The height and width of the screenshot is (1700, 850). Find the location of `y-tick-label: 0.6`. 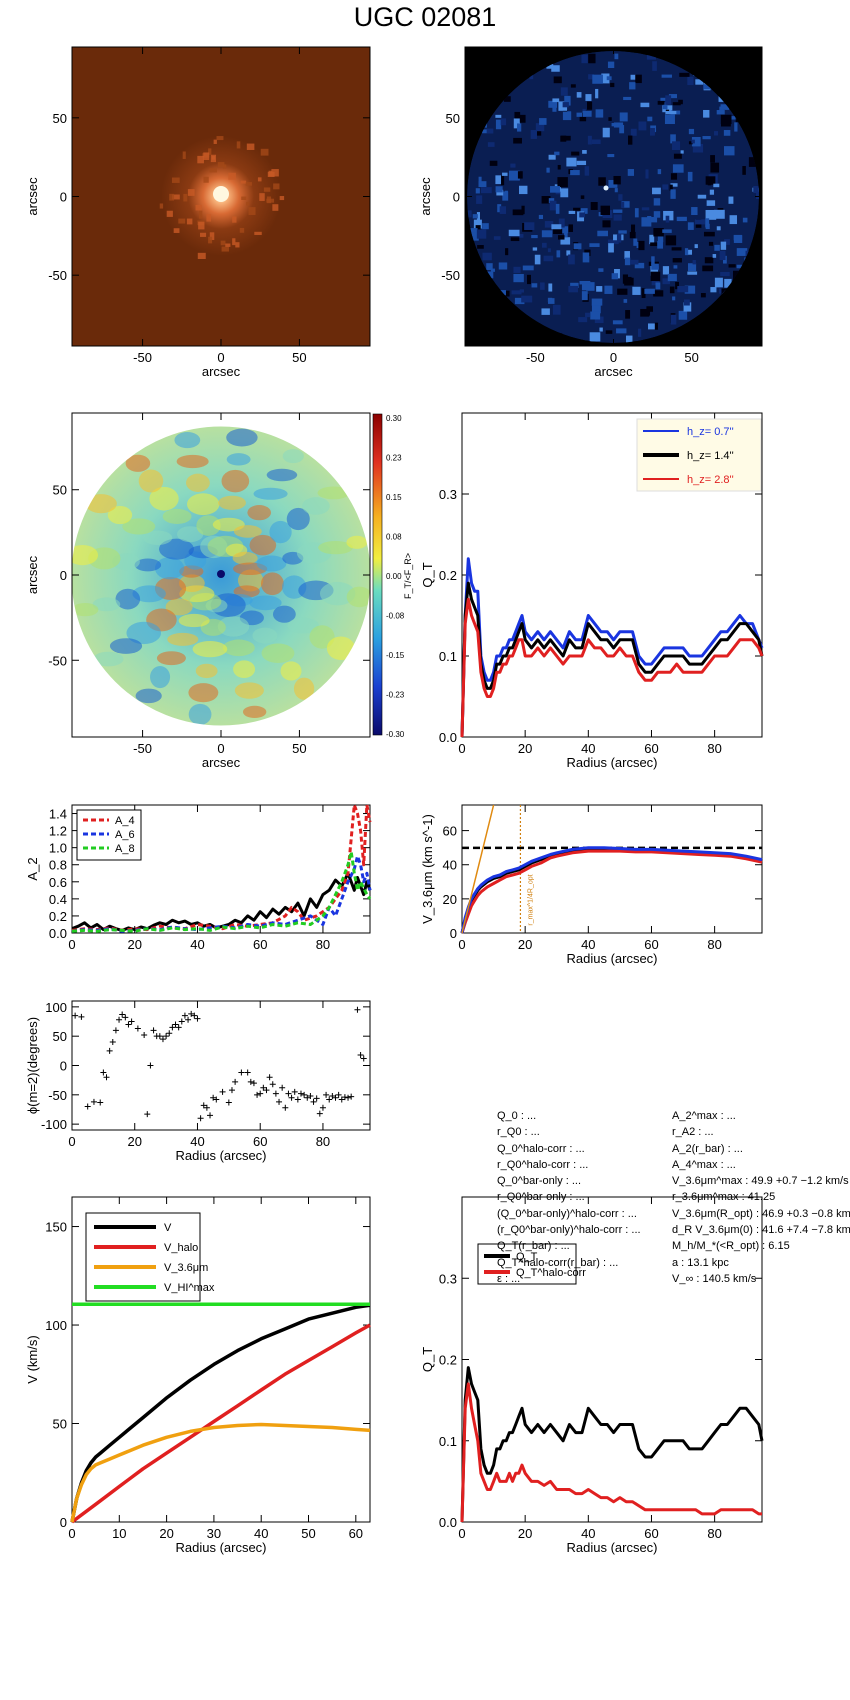

y-tick-label: 0.6 is located at coordinates (58, 882).